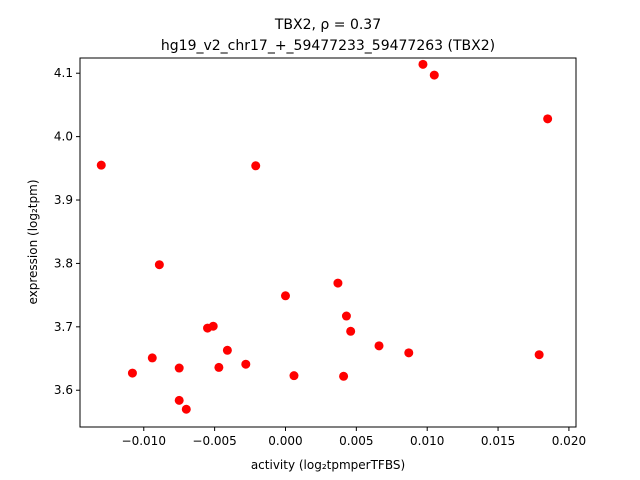 This screenshot has height=480, width=640. What do you see at coordinates (63, 137) in the screenshot?
I see `y-tick-label: 4.0` at bounding box center [63, 137].